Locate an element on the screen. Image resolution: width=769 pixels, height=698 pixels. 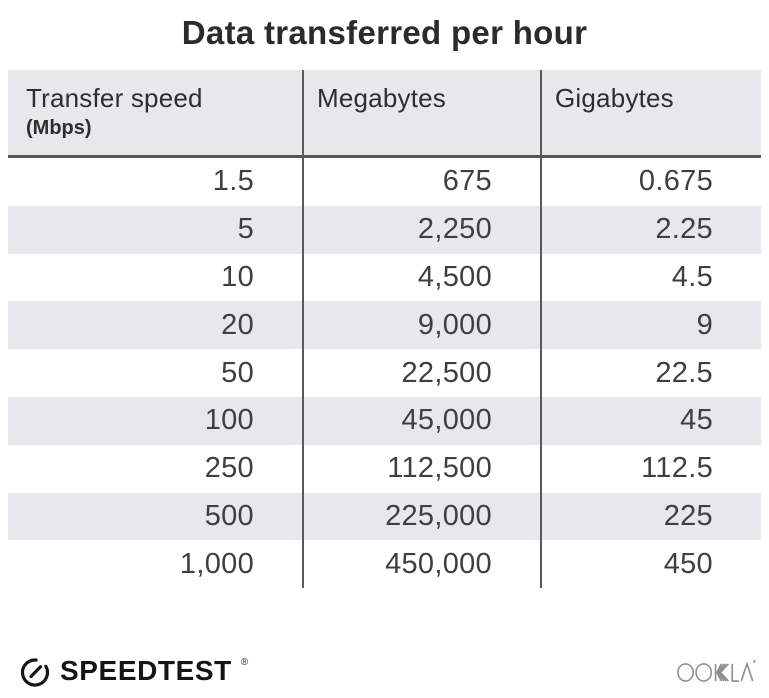
header-sublabel: (Mbps) is located at coordinates (59, 128).